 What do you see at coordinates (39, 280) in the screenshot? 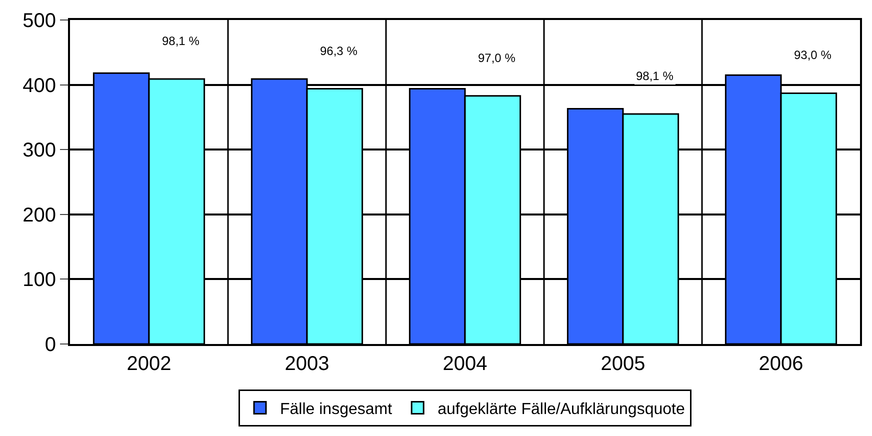
I see `y-tick-label: 100` at bounding box center [39, 280].